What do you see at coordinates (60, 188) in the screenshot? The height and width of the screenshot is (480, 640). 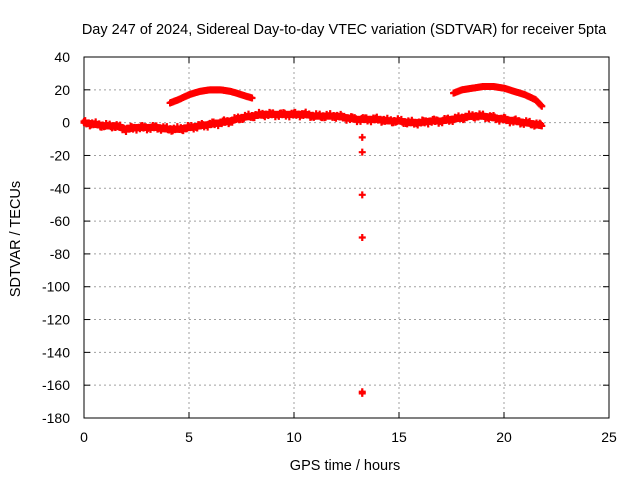 I see `y-tick-label: -40` at bounding box center [60, 188].